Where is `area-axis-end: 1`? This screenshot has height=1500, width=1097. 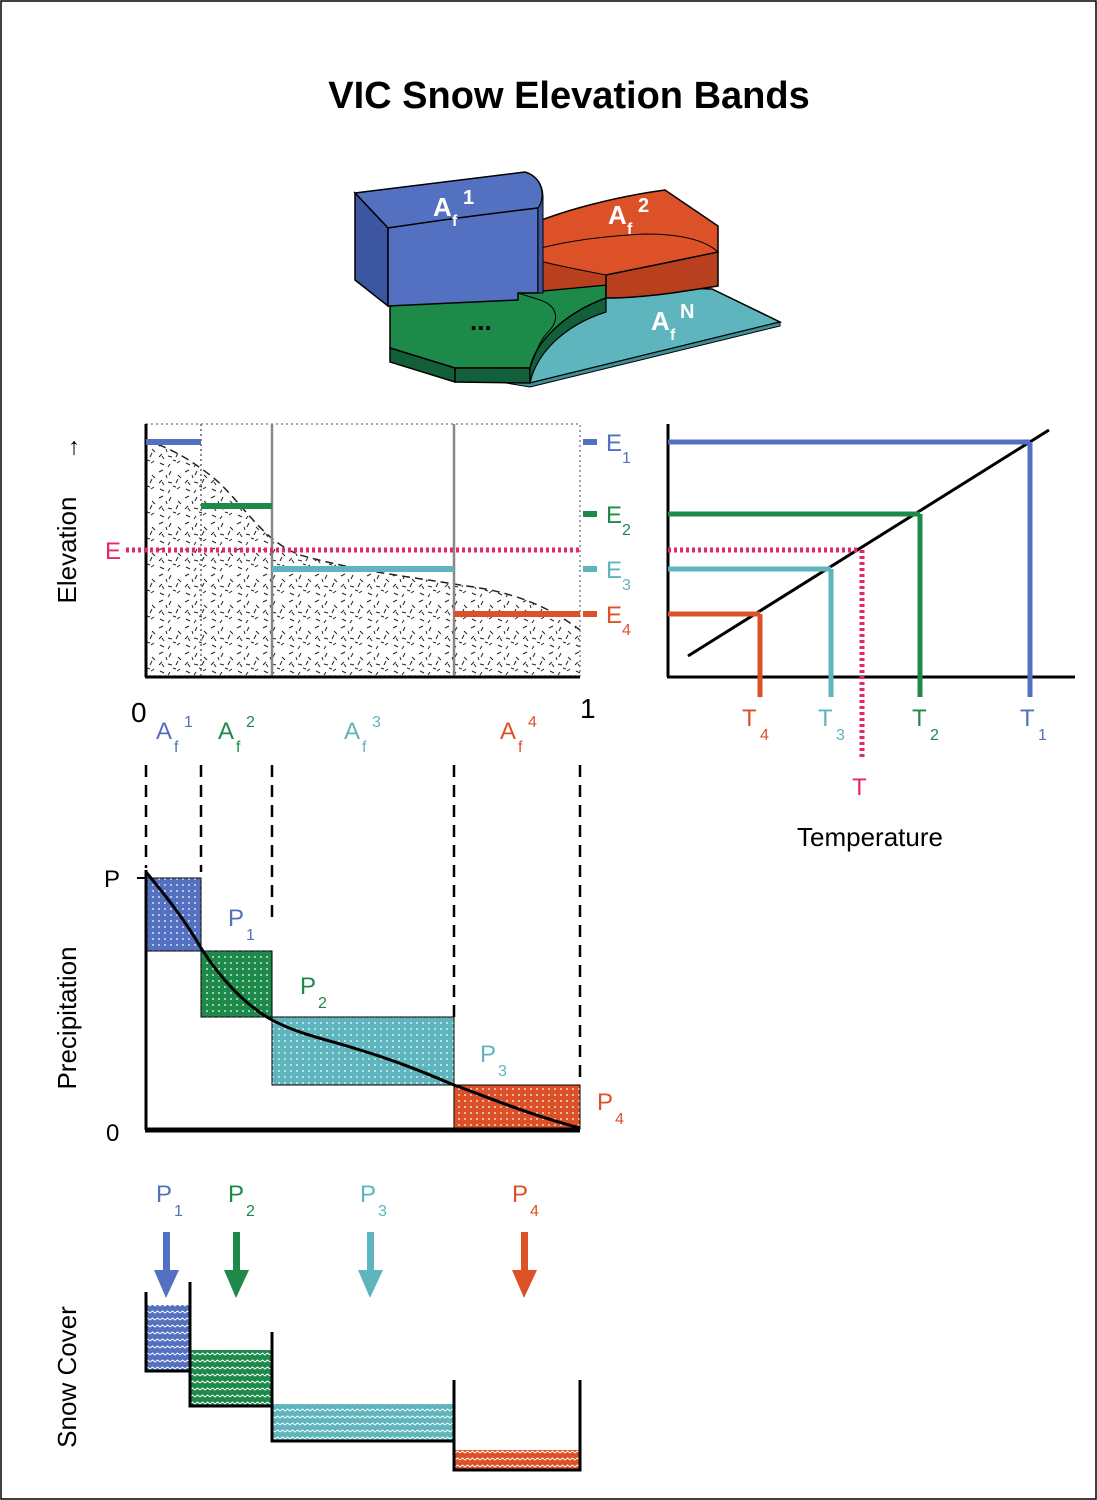
area-axis-end: 1 is located at coordinates (588, 708).